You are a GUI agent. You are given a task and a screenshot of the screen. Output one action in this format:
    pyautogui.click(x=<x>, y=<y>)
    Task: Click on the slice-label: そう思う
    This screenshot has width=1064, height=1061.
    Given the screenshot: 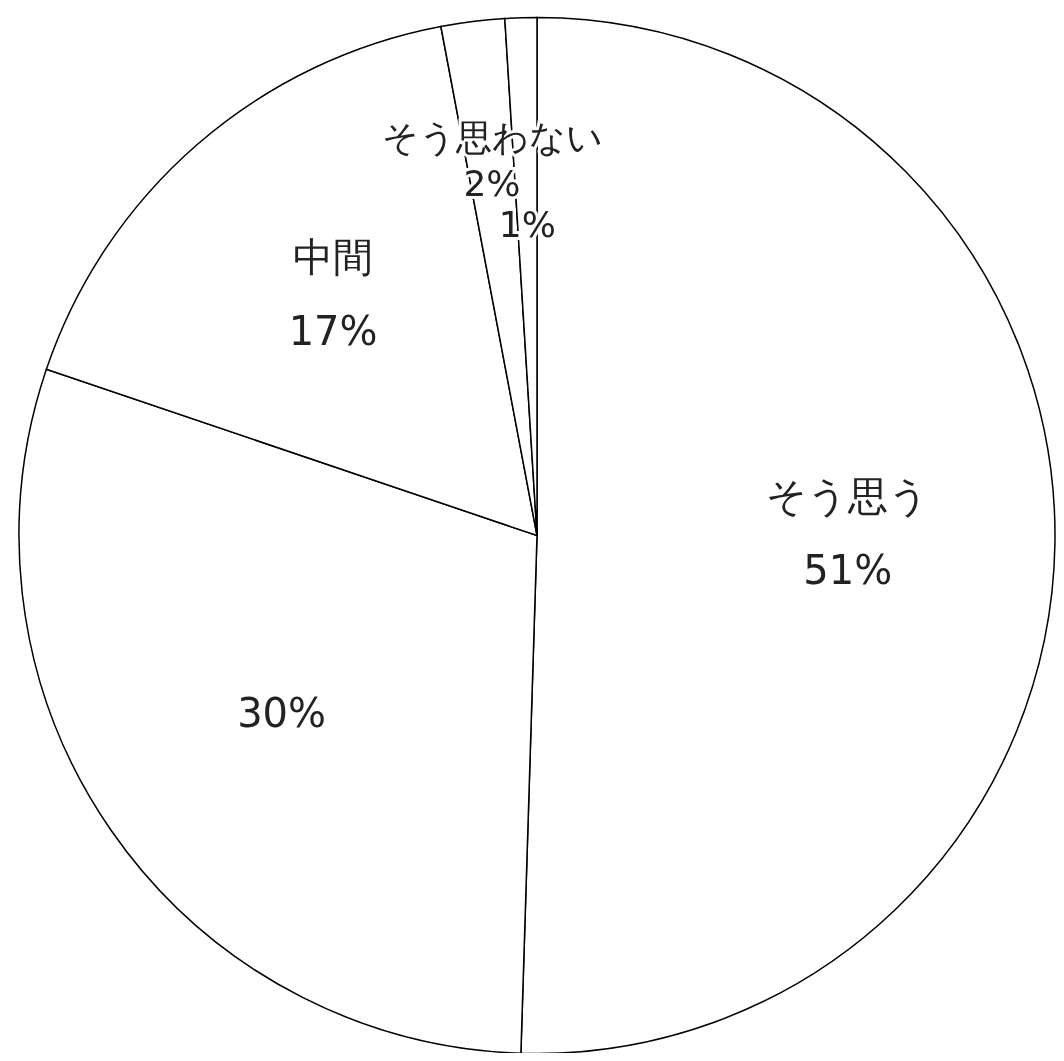 What is the action you would take?
    pyautogui.click(x=848, y=496)
    